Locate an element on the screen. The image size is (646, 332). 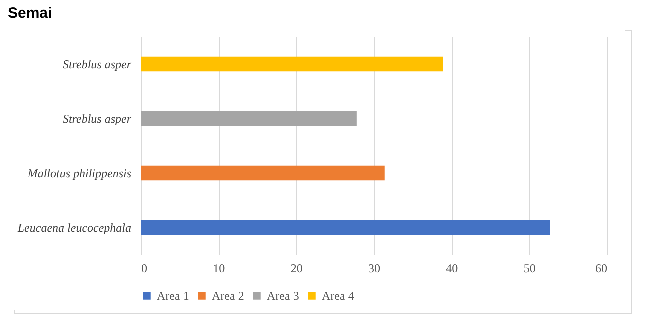
legend-label: Area 3 is located at coordinates (283, 296).